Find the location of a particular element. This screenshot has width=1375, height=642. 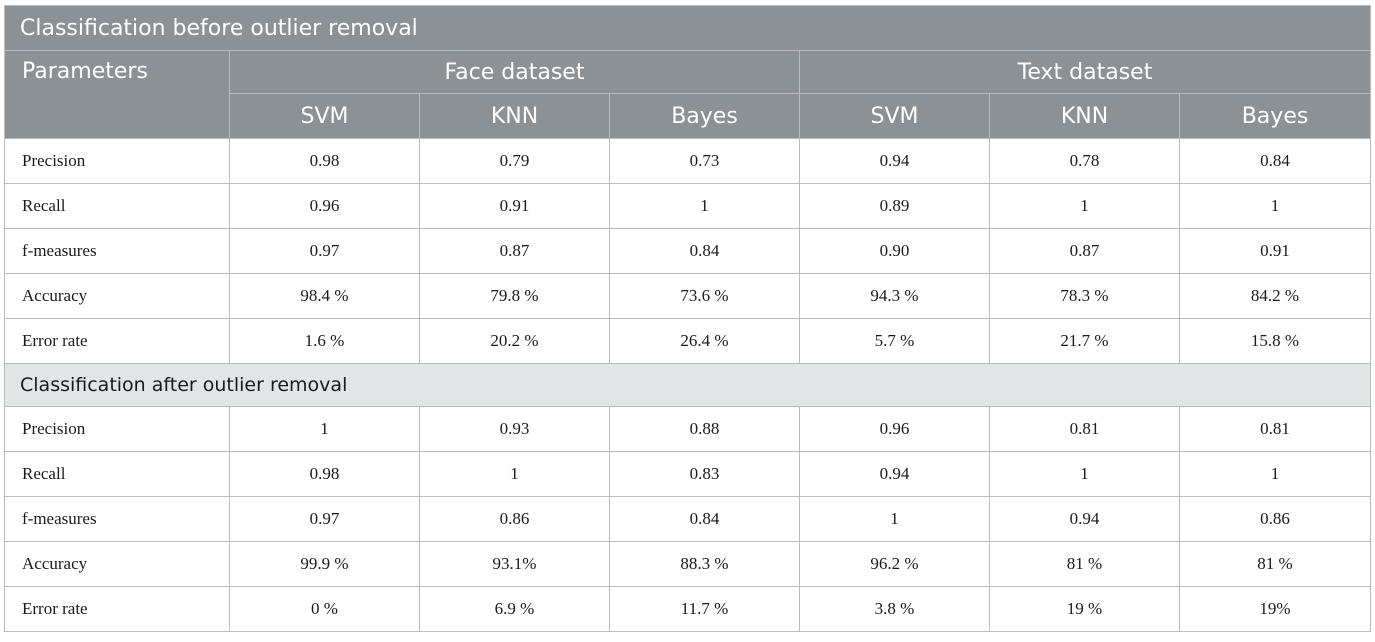

table-cell: 20.2 % is located at coordinates (514, 341).